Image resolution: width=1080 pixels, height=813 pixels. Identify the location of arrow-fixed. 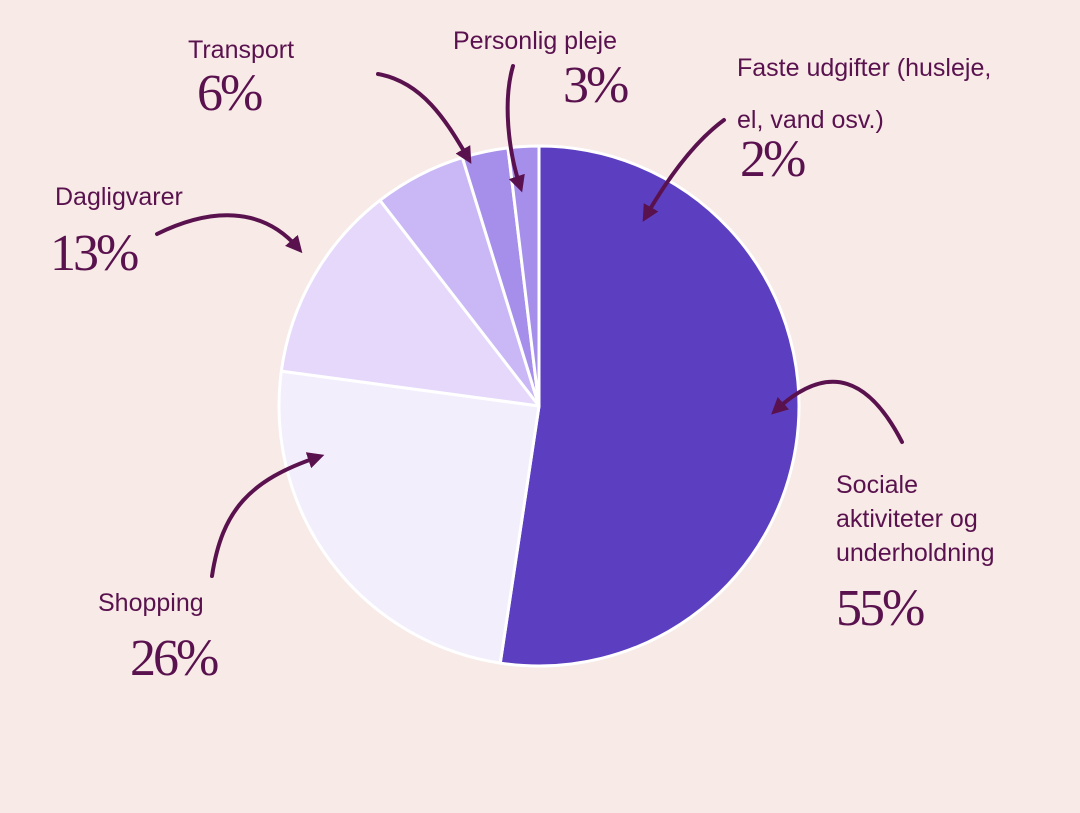
(684, 170).